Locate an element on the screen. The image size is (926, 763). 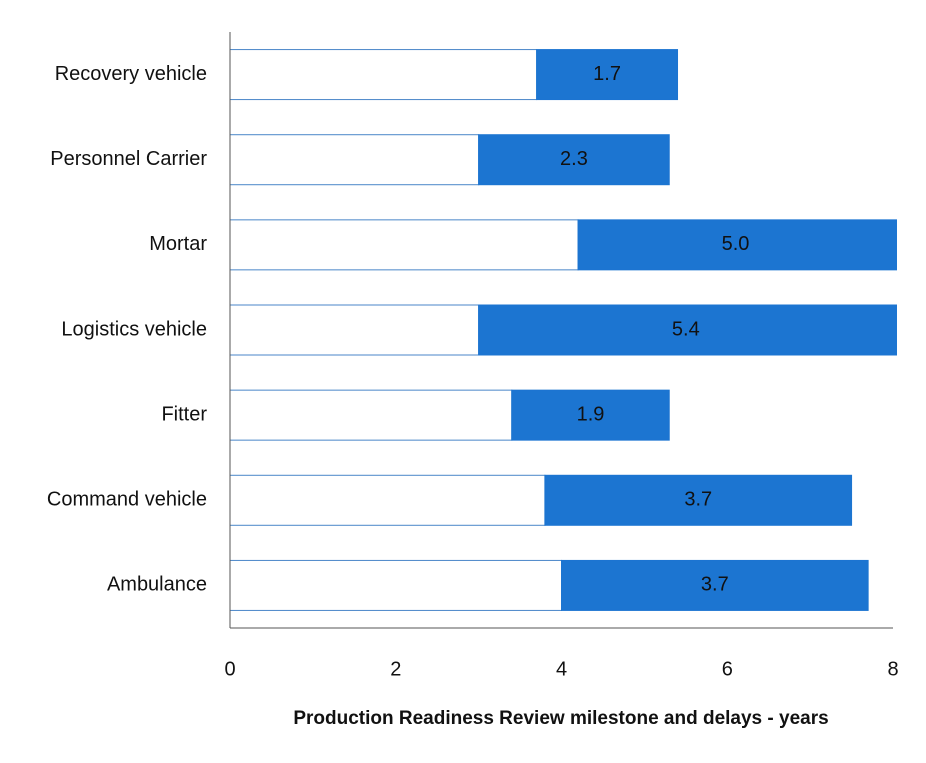
y-tick-label: Mortar is located at coordinates (178, 244).